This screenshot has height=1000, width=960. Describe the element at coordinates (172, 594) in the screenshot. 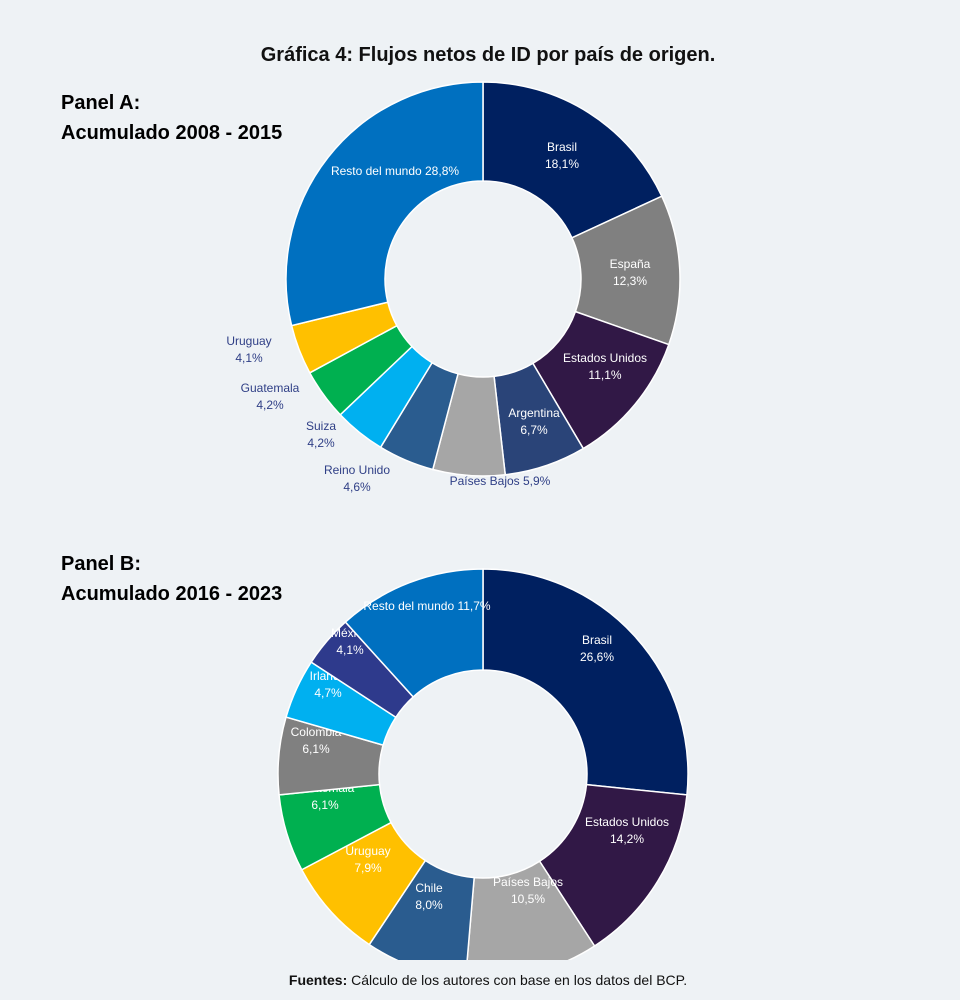

I see `panel-b-heading-line2: Acumulado 2016 - 2023` at that location.